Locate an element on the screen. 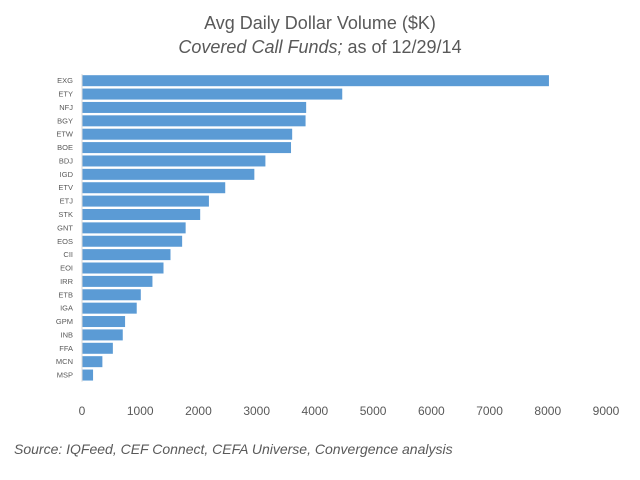 The image size is (640, 480). category-label-ffa: FFA is located at coordinates (66, 348).